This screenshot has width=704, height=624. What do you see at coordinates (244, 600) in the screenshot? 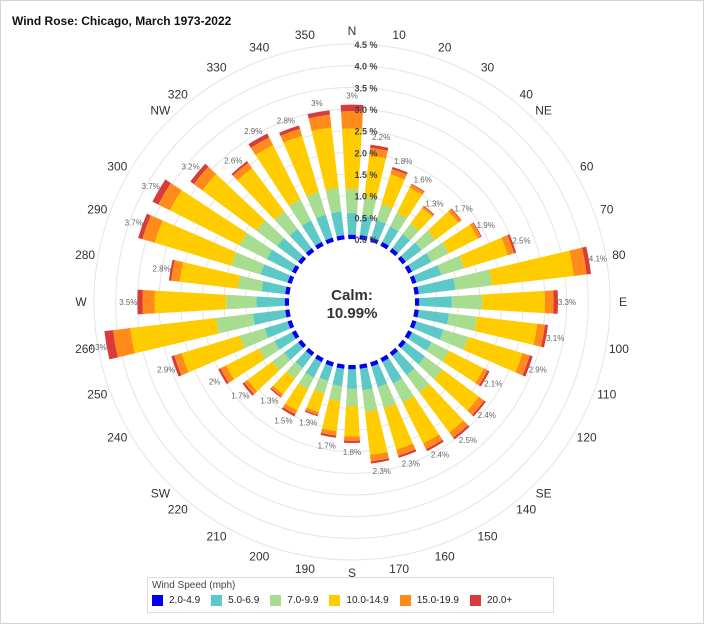
I see `legend-label: 5.0-6.9` at bounding box center [244, 600].